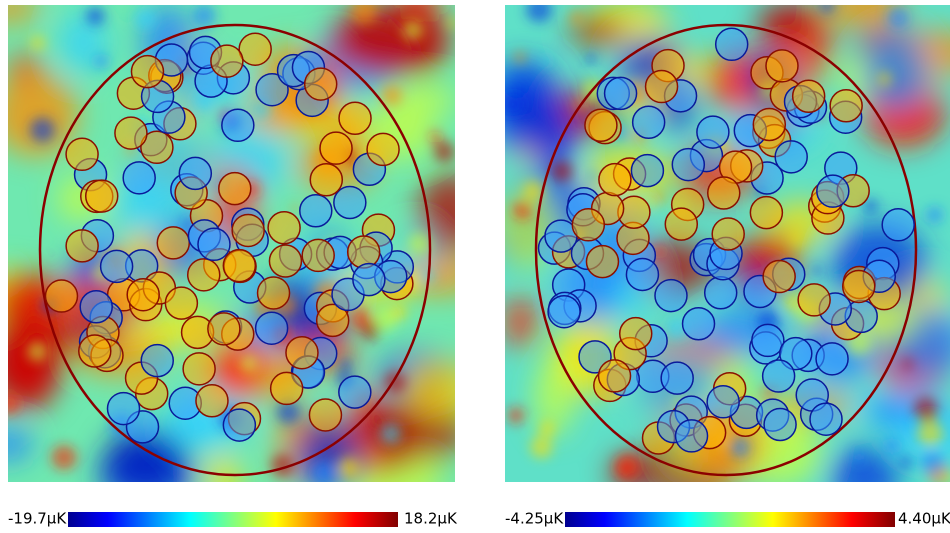 This screenshot has width=950, height=533. I want to click on colorbar, so click(730, 519).